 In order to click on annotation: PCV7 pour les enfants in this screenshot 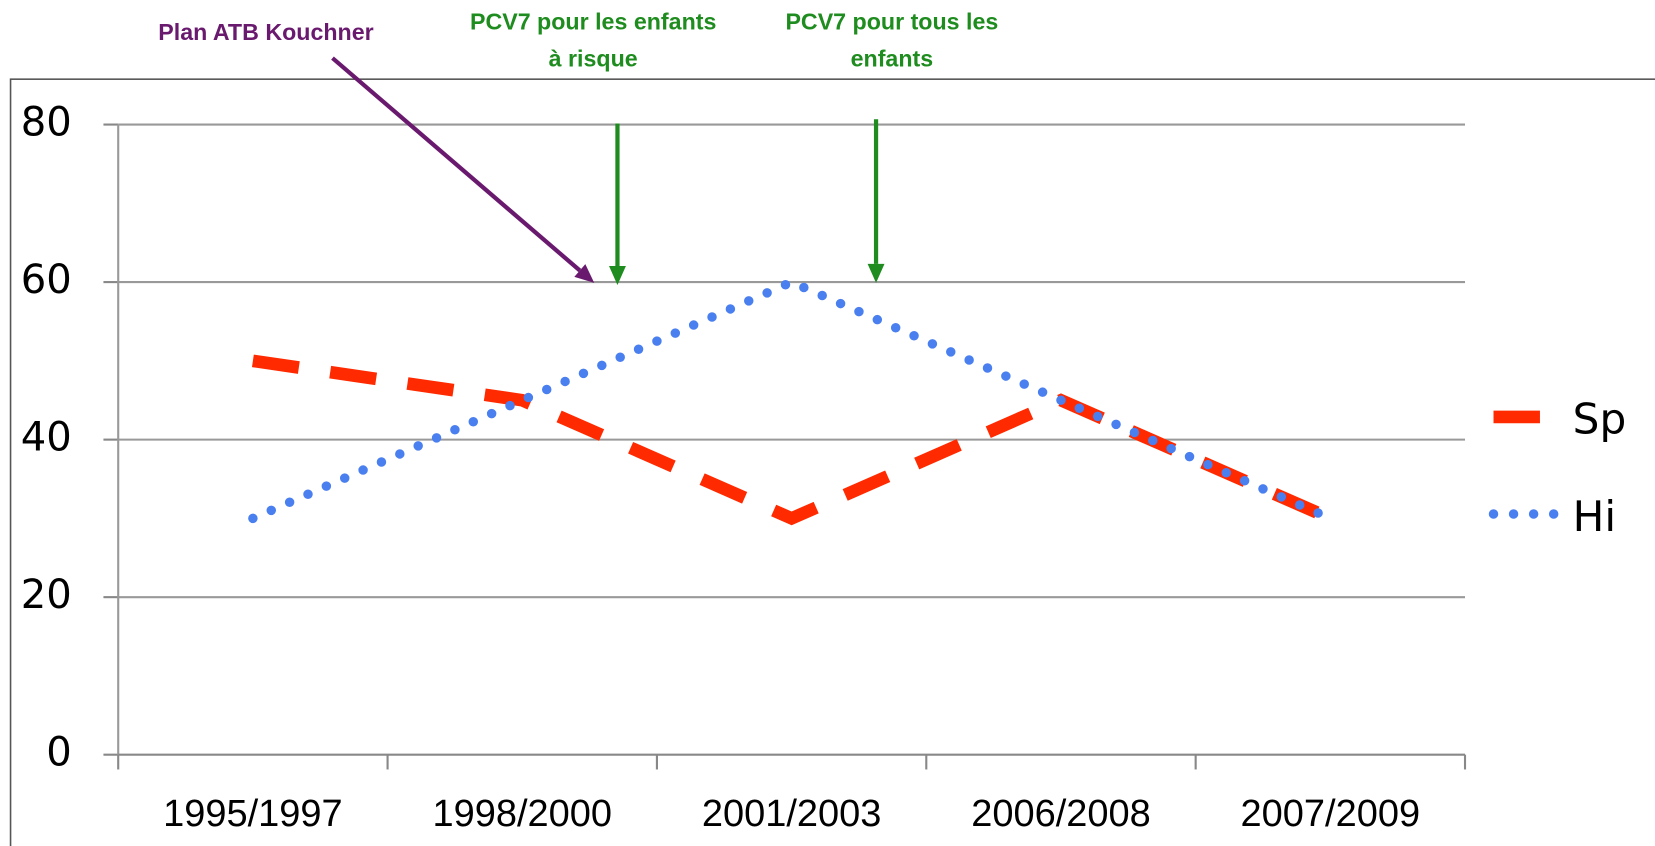, I will do `click(593, 21)`.